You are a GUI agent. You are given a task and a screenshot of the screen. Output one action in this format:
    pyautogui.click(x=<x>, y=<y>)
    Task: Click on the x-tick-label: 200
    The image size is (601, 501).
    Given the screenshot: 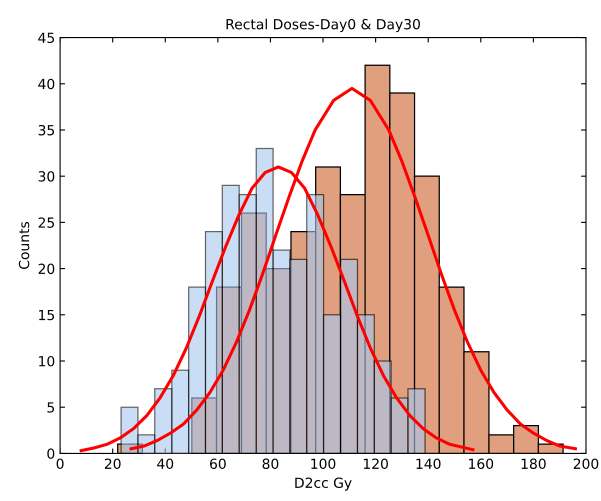 What is the action you would take?
    pyautogui.click(x=586, y=464)
    